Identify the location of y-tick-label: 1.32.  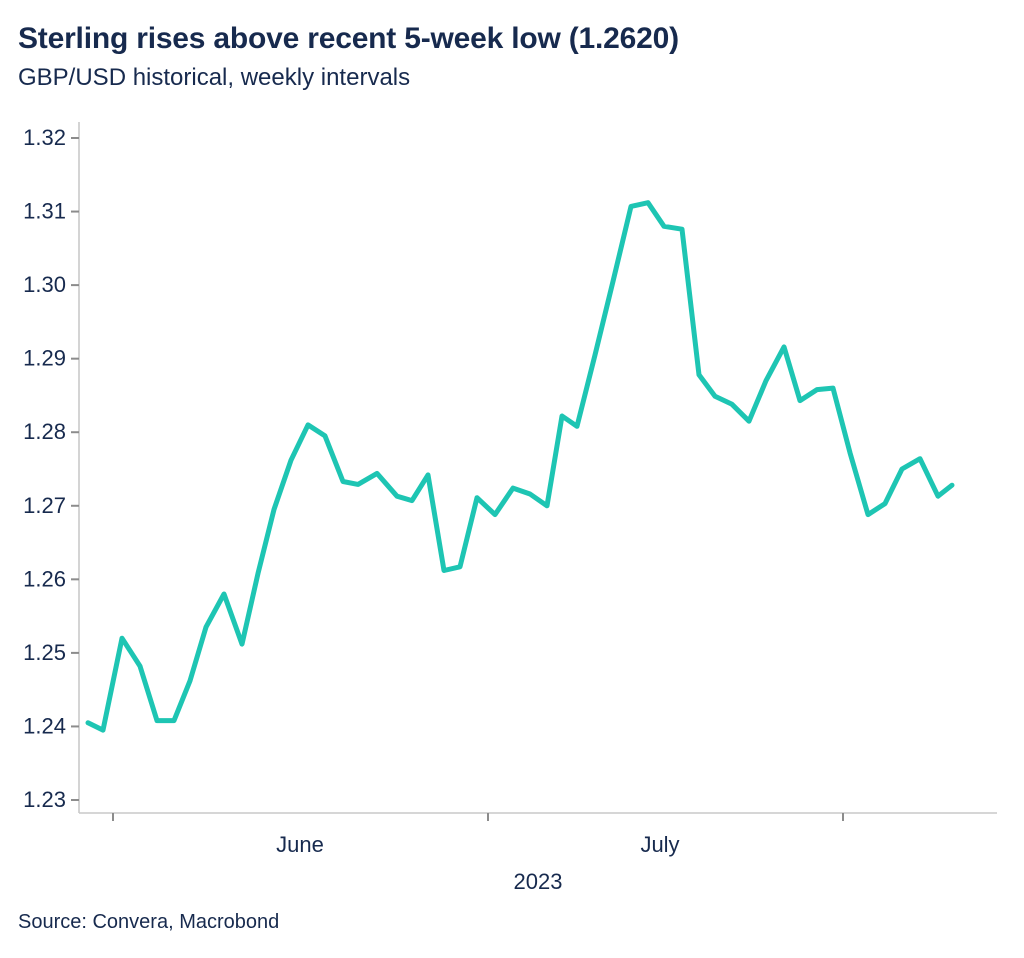
(44, 137).